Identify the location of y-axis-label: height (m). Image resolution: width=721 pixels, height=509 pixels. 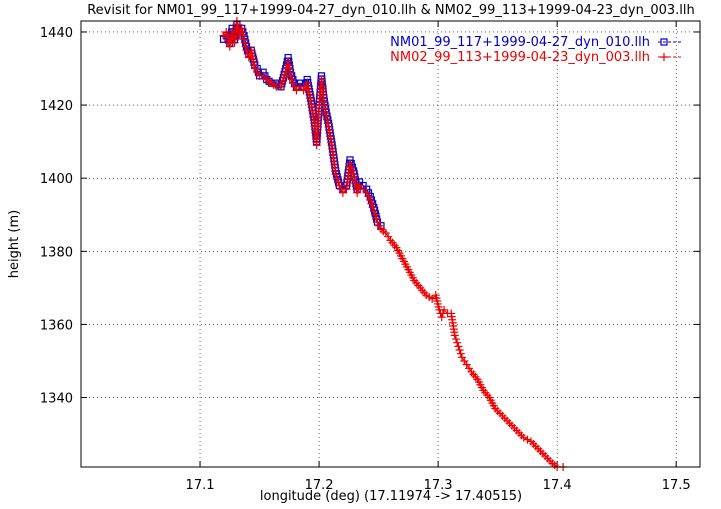
(14, 244).